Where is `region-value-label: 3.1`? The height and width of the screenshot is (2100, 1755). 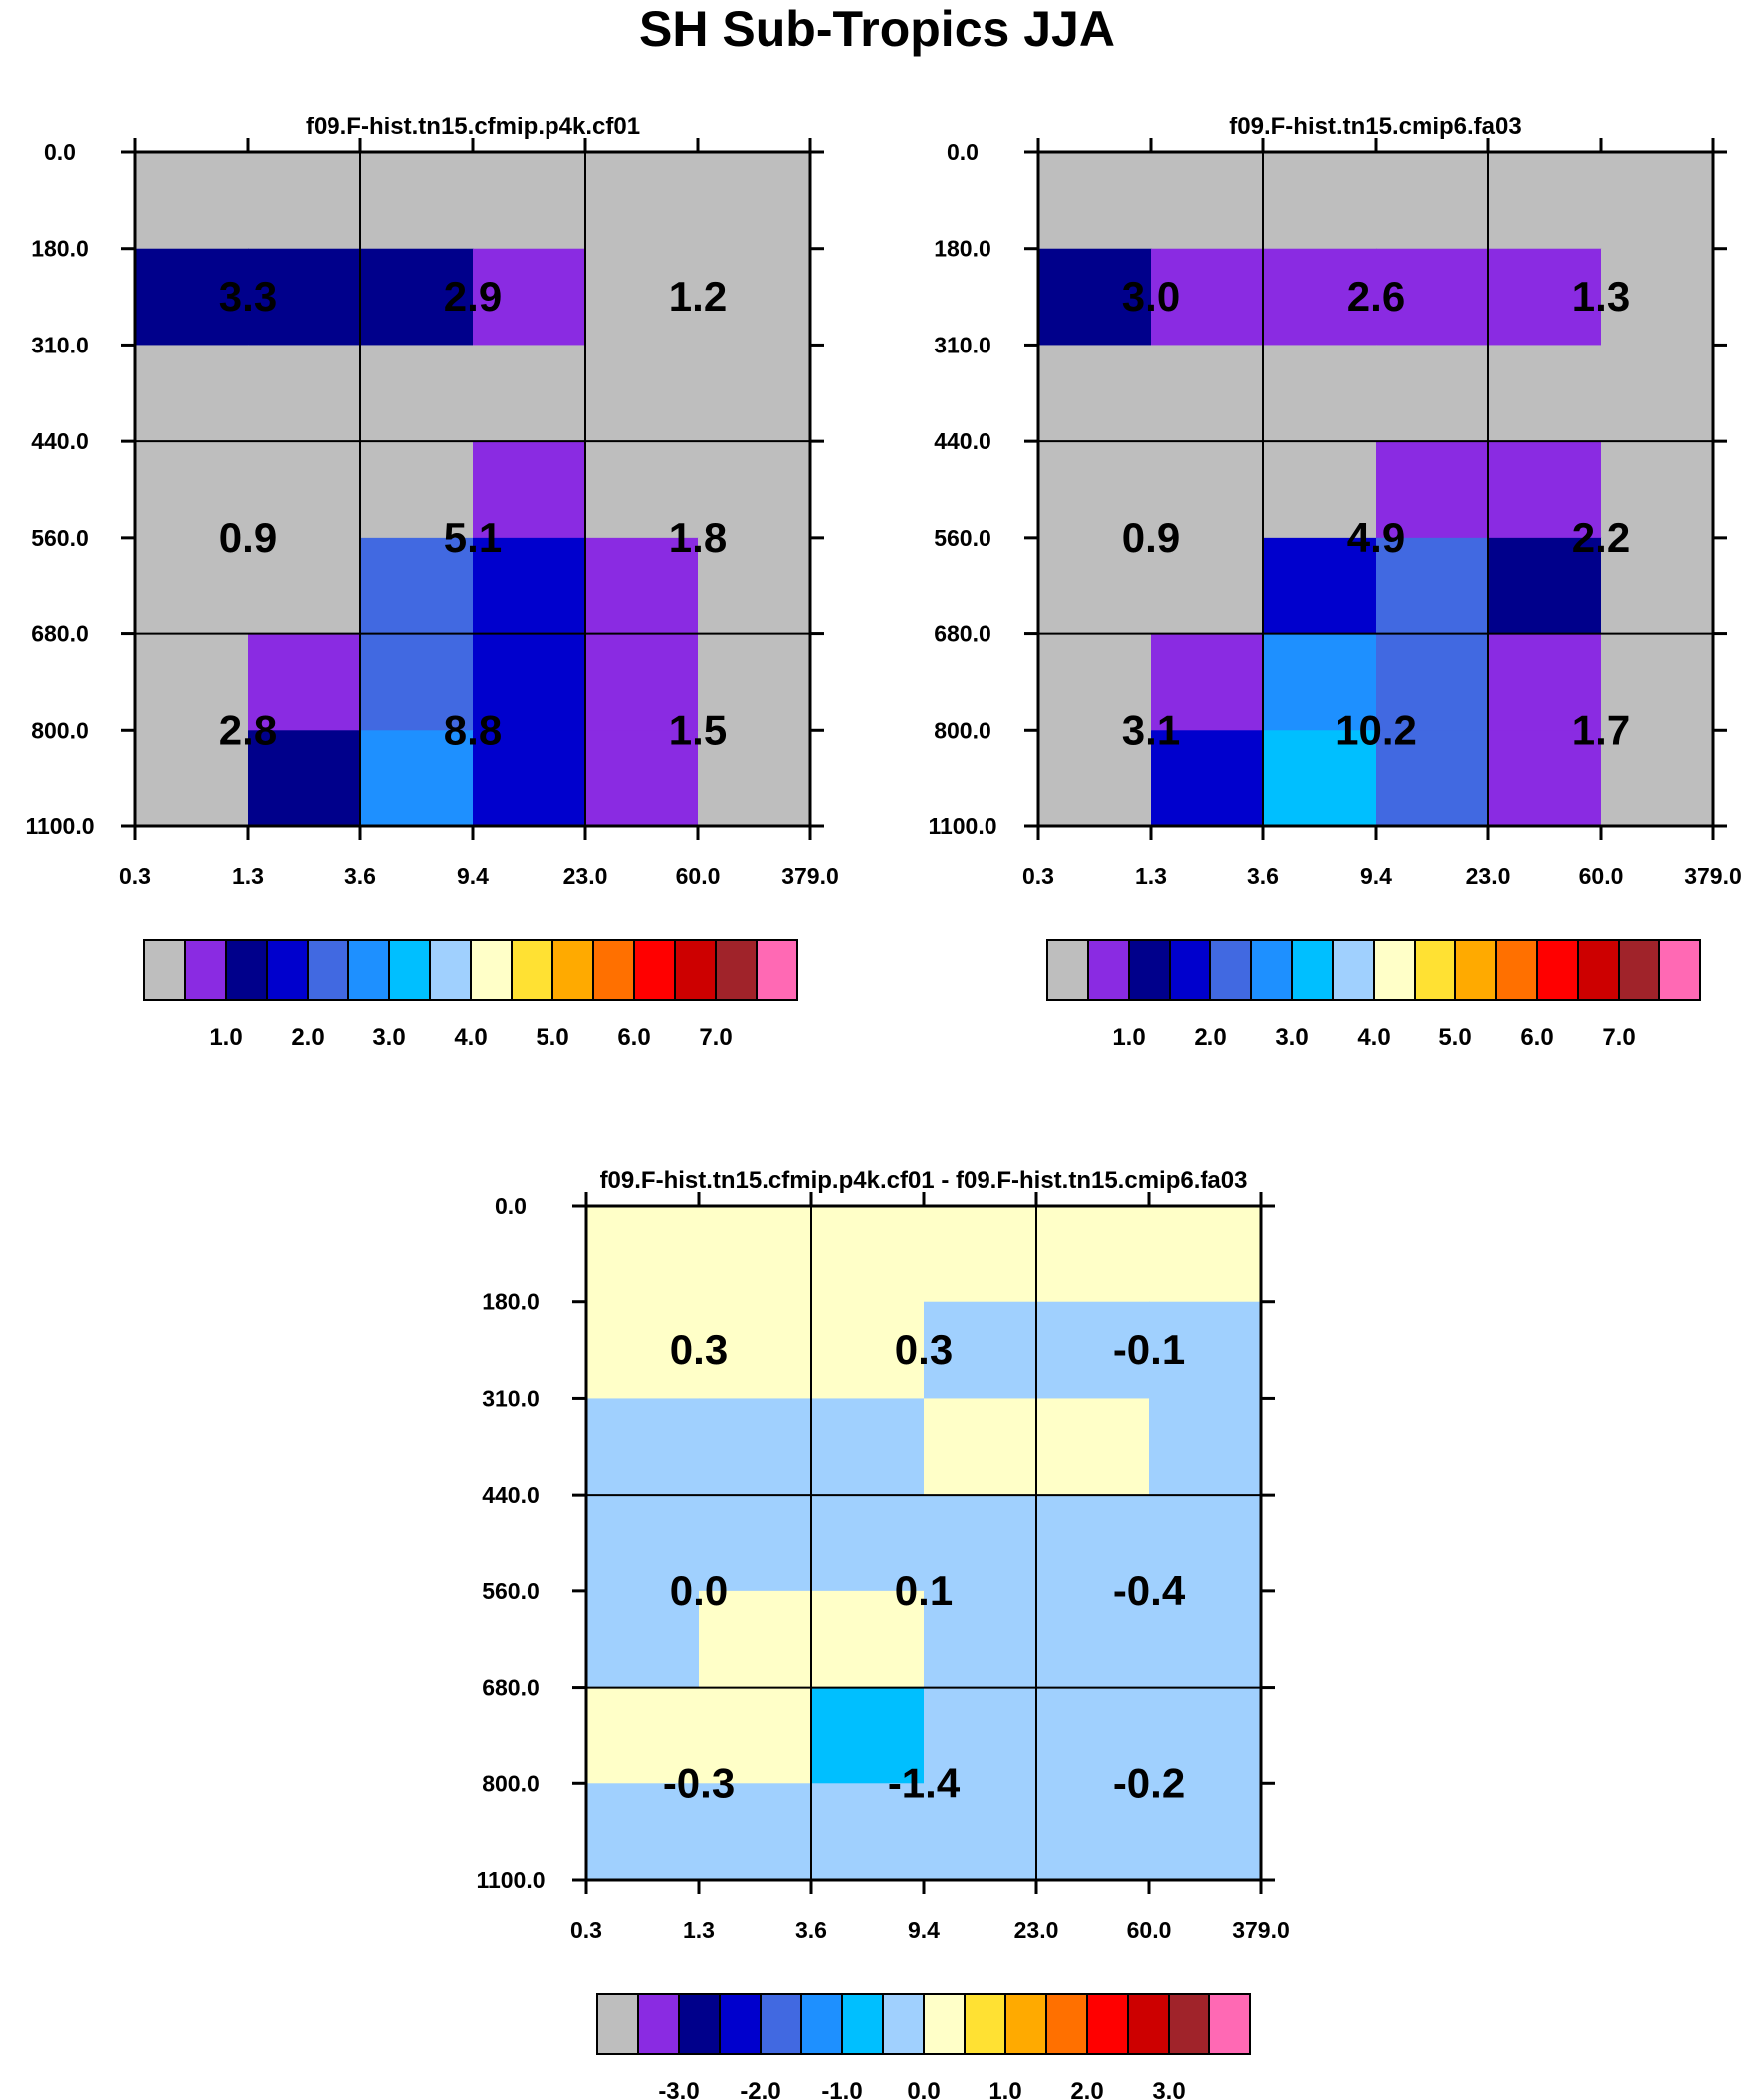 region-value-label: 3.1 is located at coordinates (1151, 729).